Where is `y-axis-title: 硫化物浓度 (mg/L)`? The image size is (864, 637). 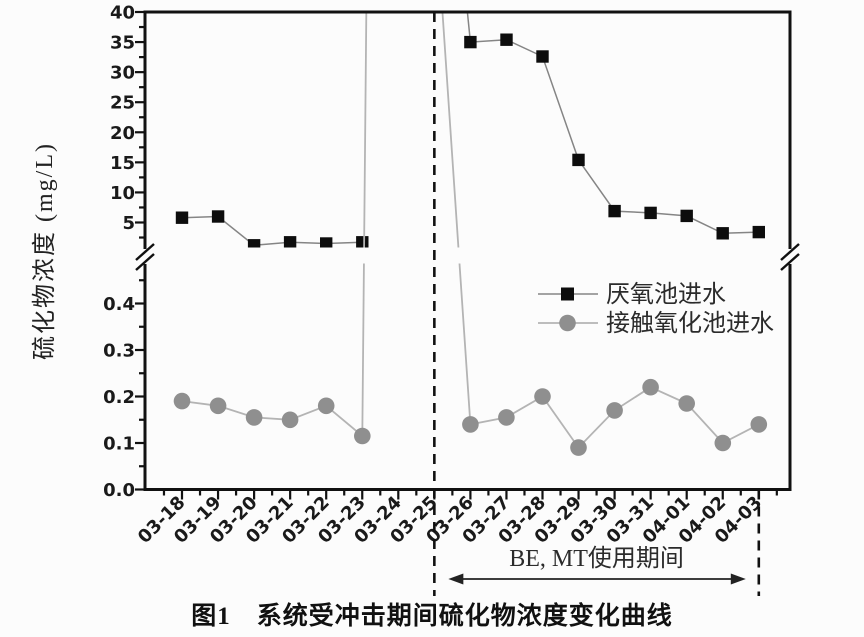
y-axis-title: 硫化物浓度 (mg/L) is located at coordinates (44, 251).